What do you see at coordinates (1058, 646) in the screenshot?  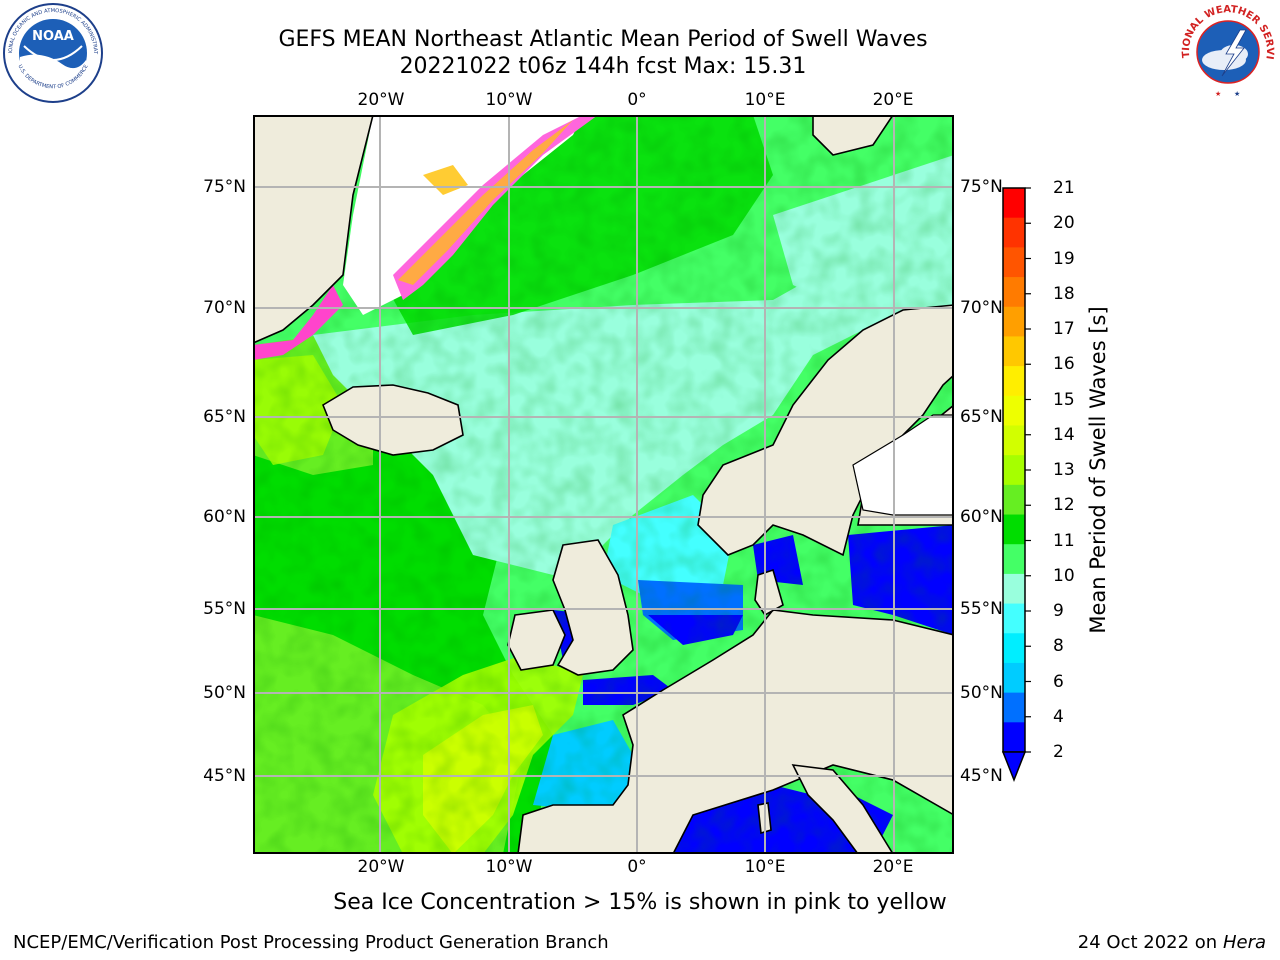 I see `colorbar-tick-label: 8` at bounding box center [1058, 646].